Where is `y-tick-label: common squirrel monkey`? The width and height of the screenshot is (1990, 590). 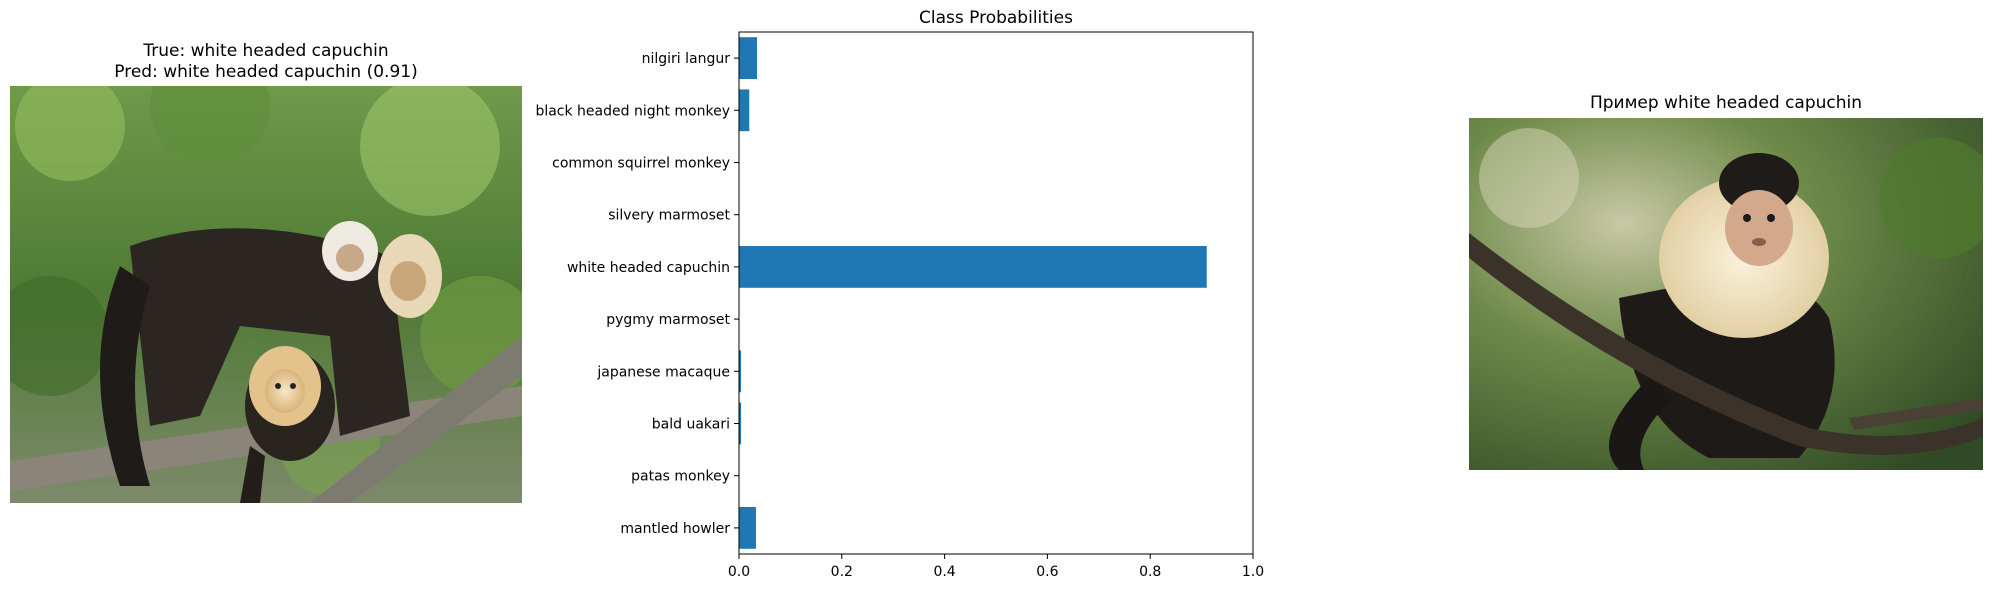 y-tick-label: common squirrel monkey is located at coordinates (641, 164).